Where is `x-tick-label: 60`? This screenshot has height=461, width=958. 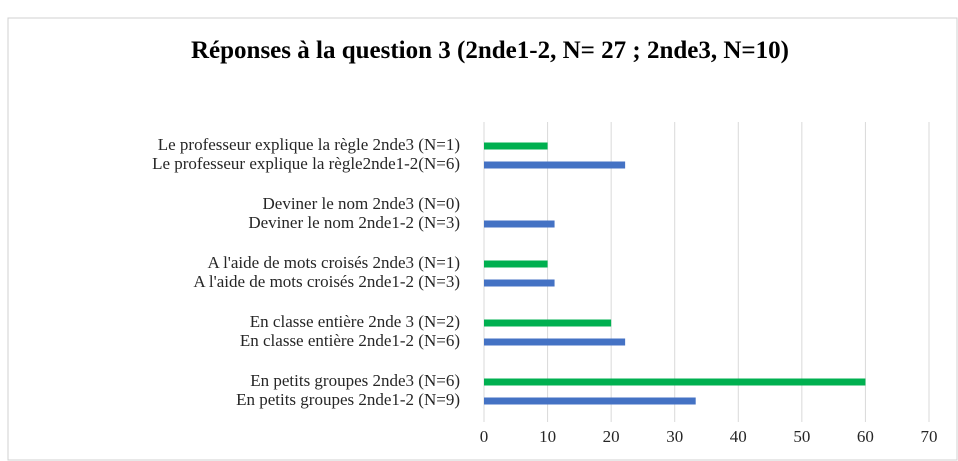
x-tick-label: 60 is located at coordinates (865, 436).